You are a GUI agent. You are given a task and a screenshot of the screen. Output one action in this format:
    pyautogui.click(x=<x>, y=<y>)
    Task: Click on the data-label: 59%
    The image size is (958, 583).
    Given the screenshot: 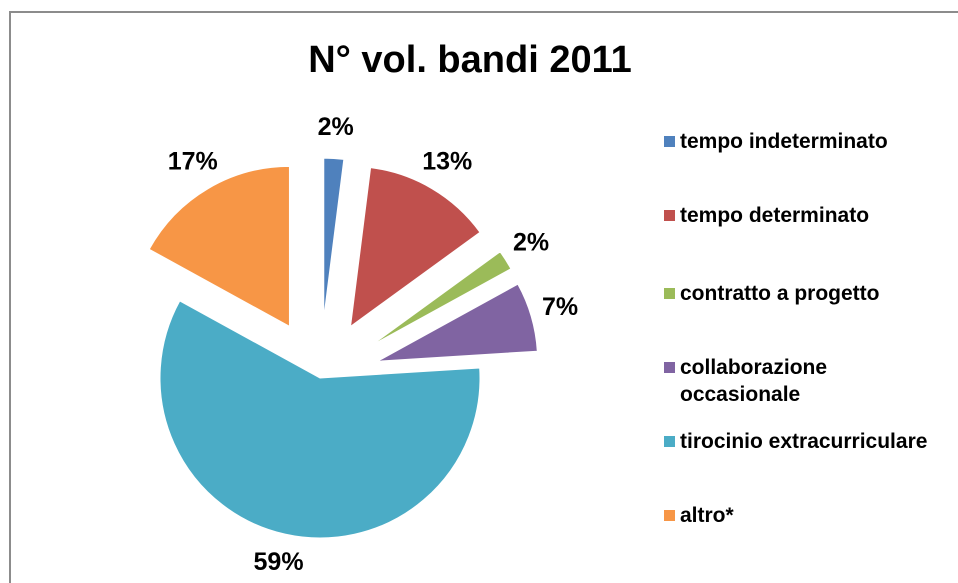 What is the action you would take?
    pyautogui.click(x=279, y=562)
    